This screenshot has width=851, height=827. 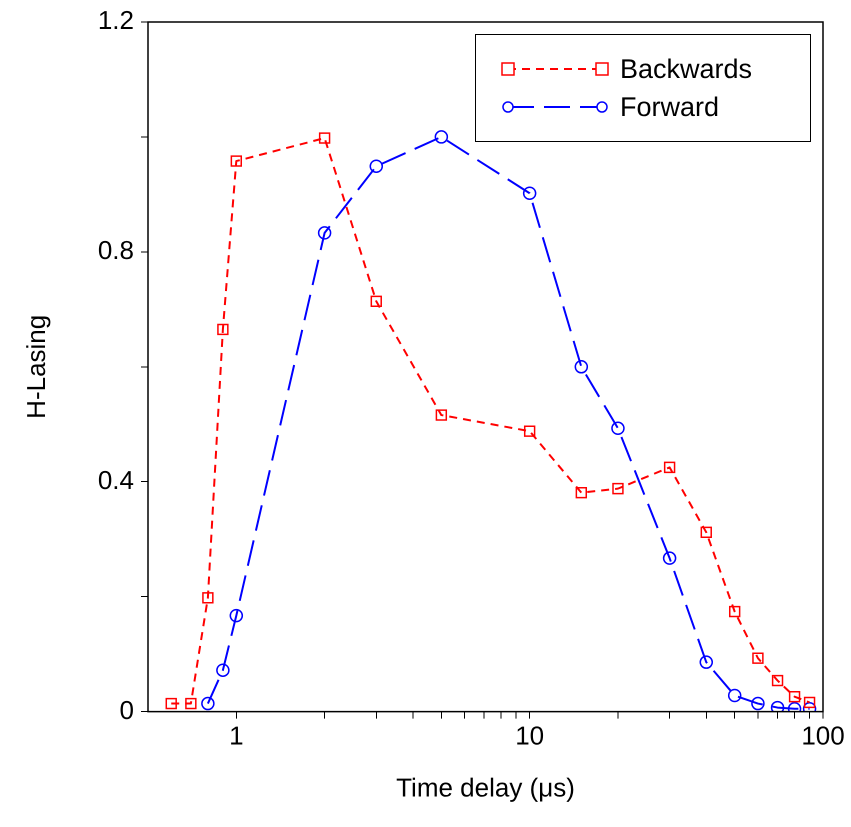 What do you see at coordinates (116, 250) in the screenshot?
I see `y-tick-label: 0.8` at bounding box center [116, 250].